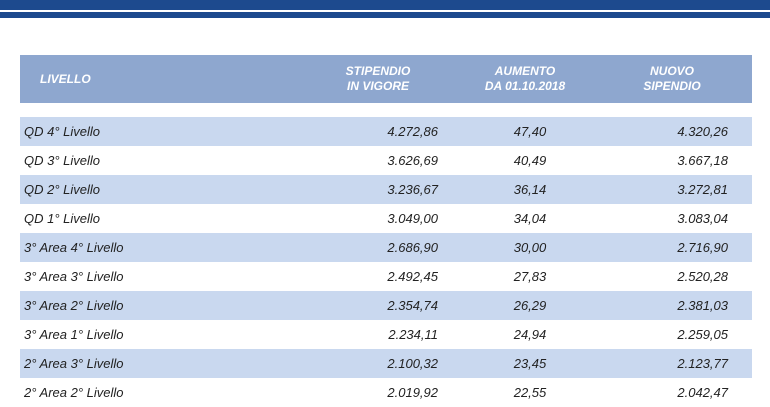 The height and width of the screenshot is (407, 770). What do you see at coordinates (62, 218) in the screenshot?
I see `level-cell: QD 1° Livello` at bounding box center [62, 218].